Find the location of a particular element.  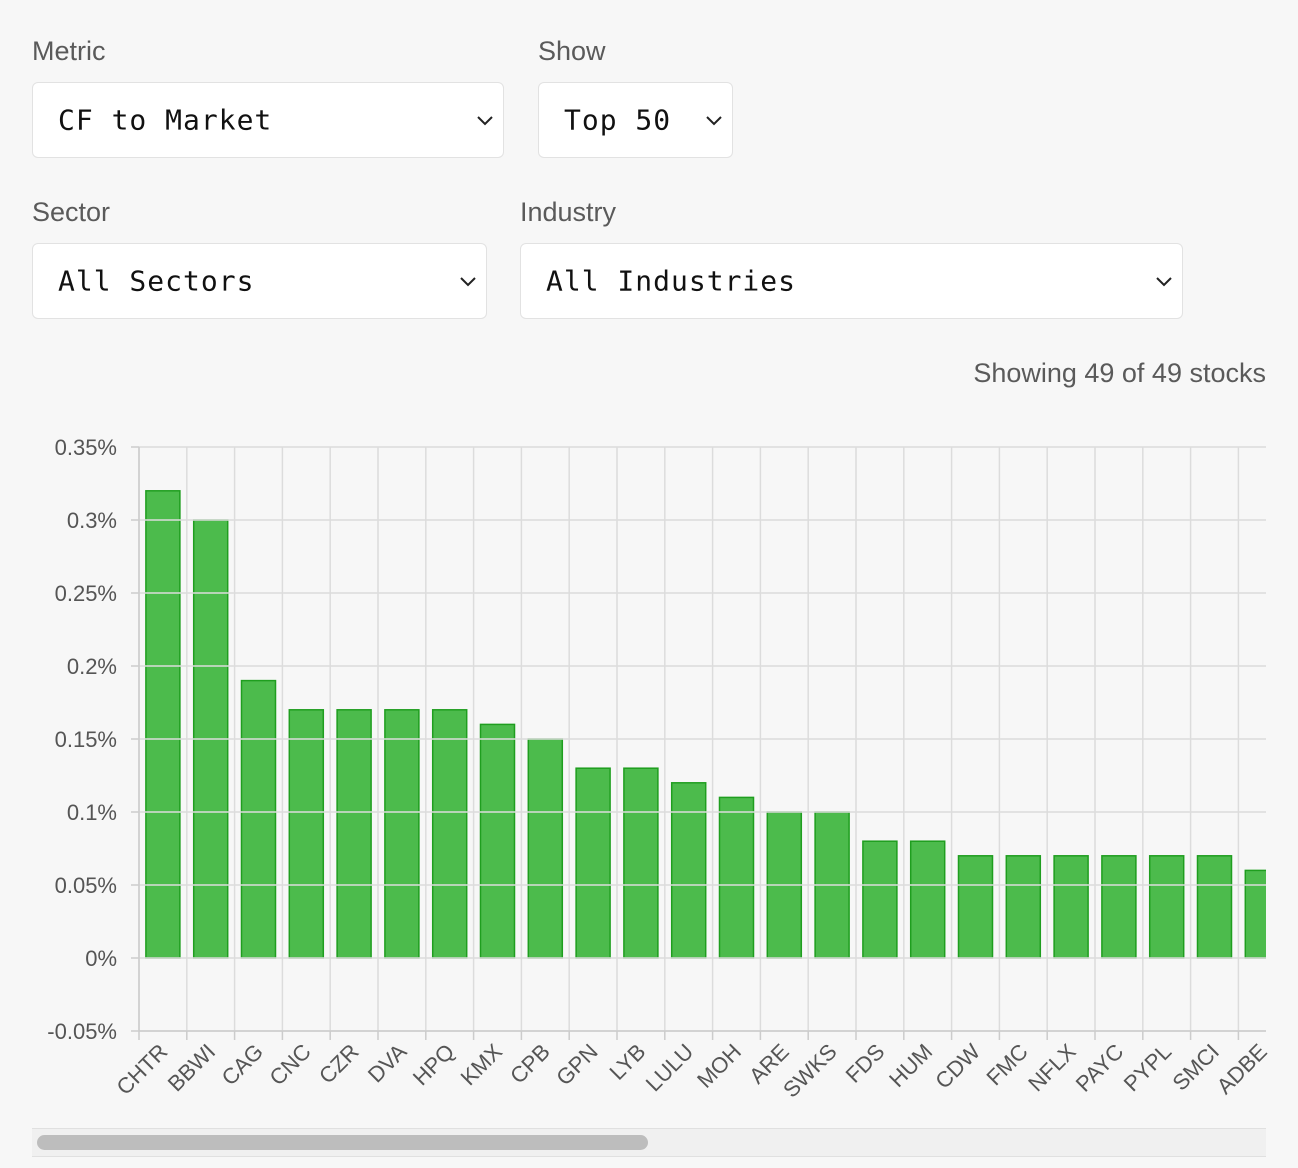

x-tick-label: NFLX is located at coordinates (1052, 1068).